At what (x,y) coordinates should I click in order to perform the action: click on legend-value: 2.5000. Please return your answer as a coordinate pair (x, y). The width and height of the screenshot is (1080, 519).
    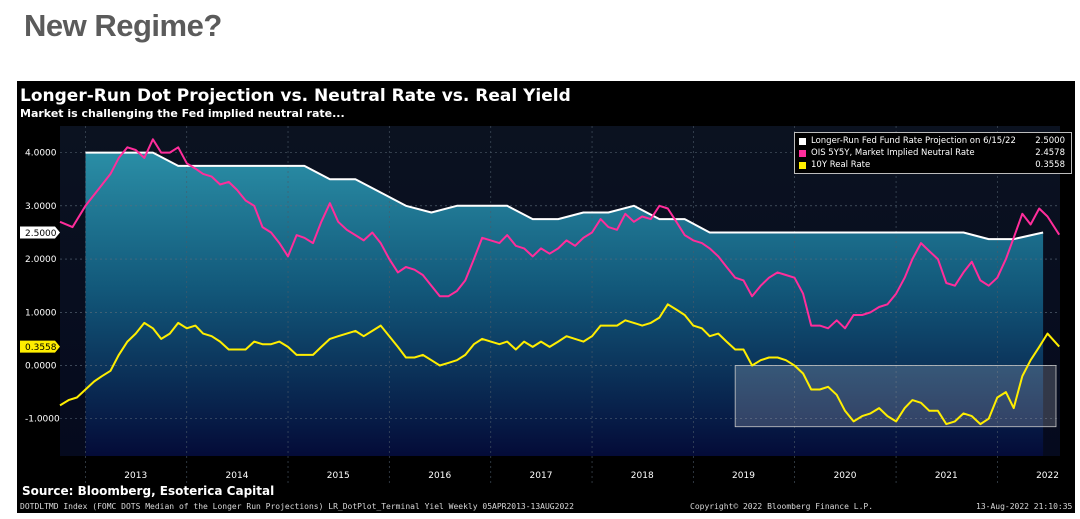
    Looking at the image, I should click on (1050, 141).